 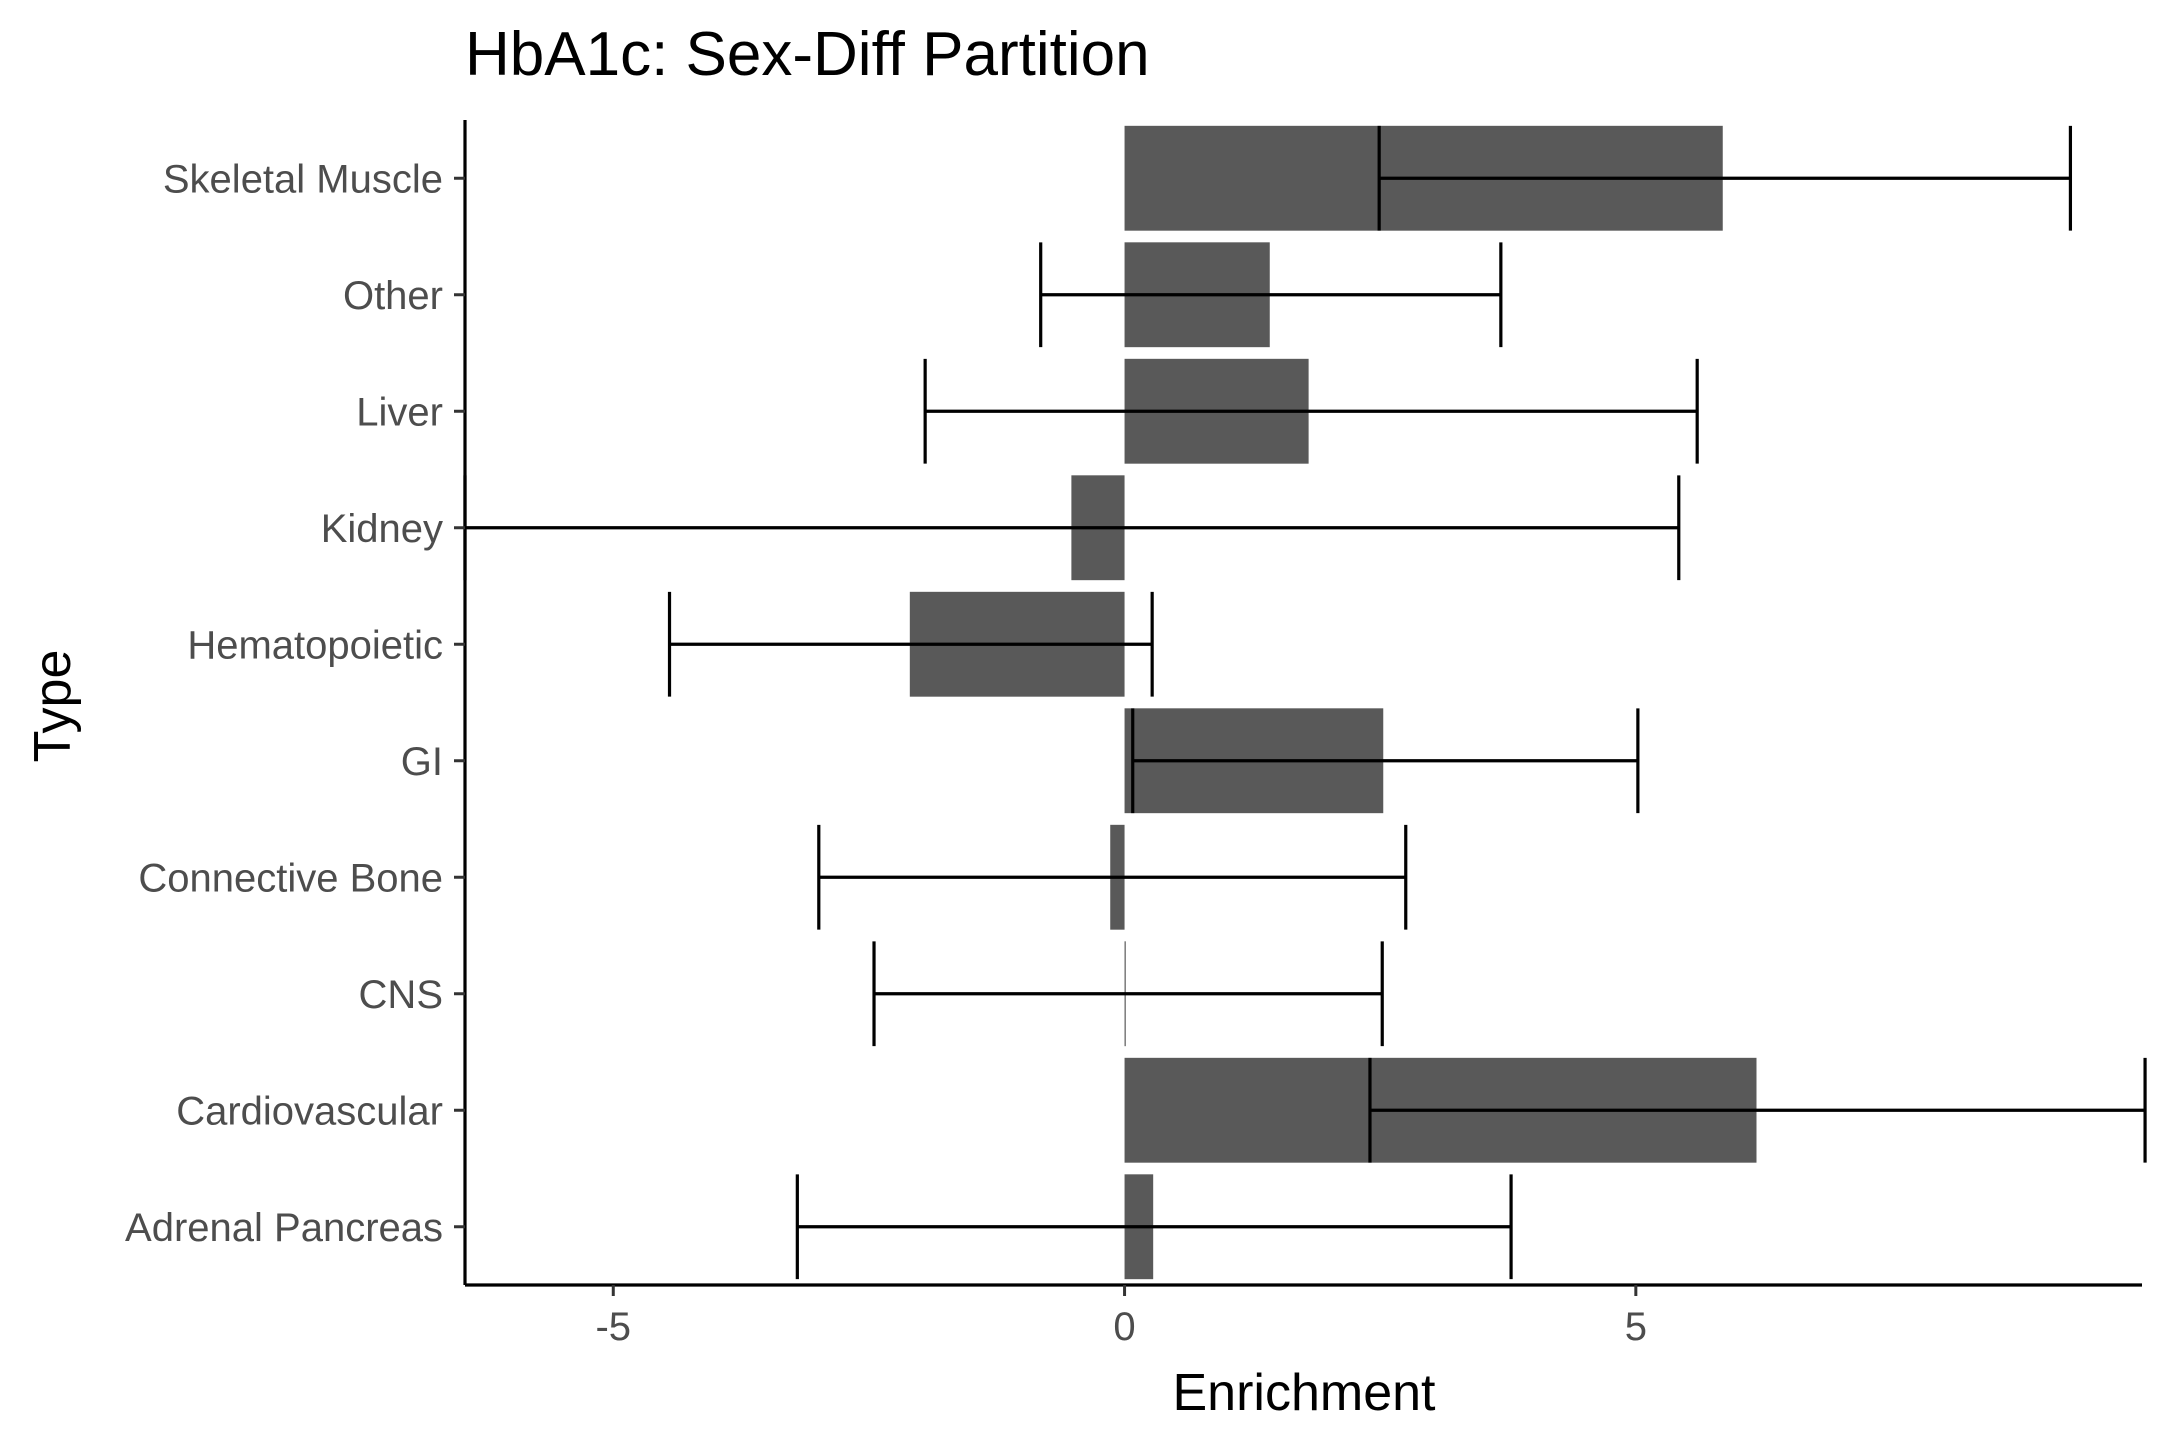 I want to click on x-axis-ticks: -5 0 5, so click(x=1121, y=1317).